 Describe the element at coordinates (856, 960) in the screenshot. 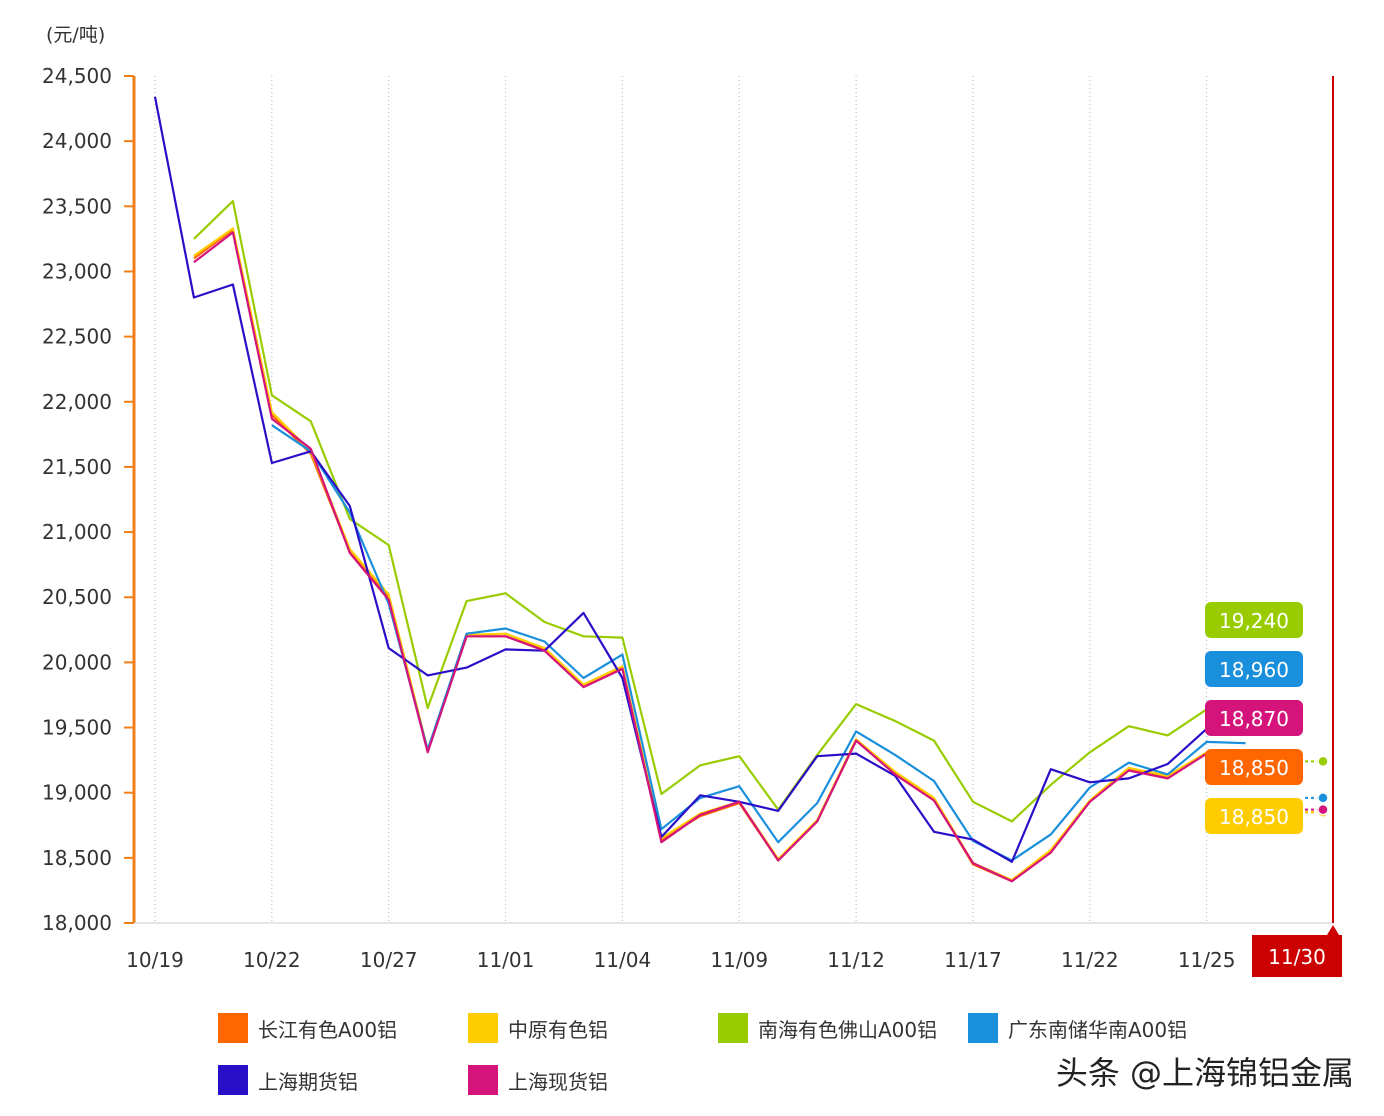

I see `x-tick-label: 11/12` at that location.